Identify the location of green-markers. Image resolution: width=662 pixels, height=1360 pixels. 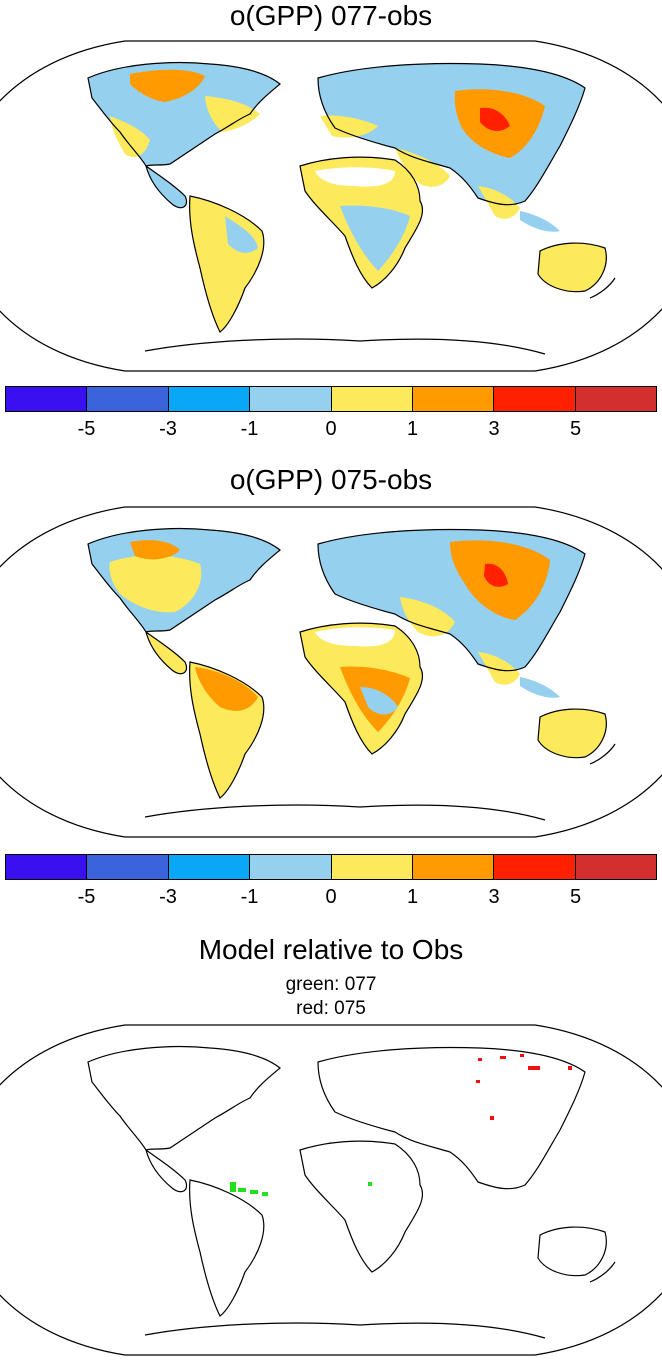
(301, 1189).